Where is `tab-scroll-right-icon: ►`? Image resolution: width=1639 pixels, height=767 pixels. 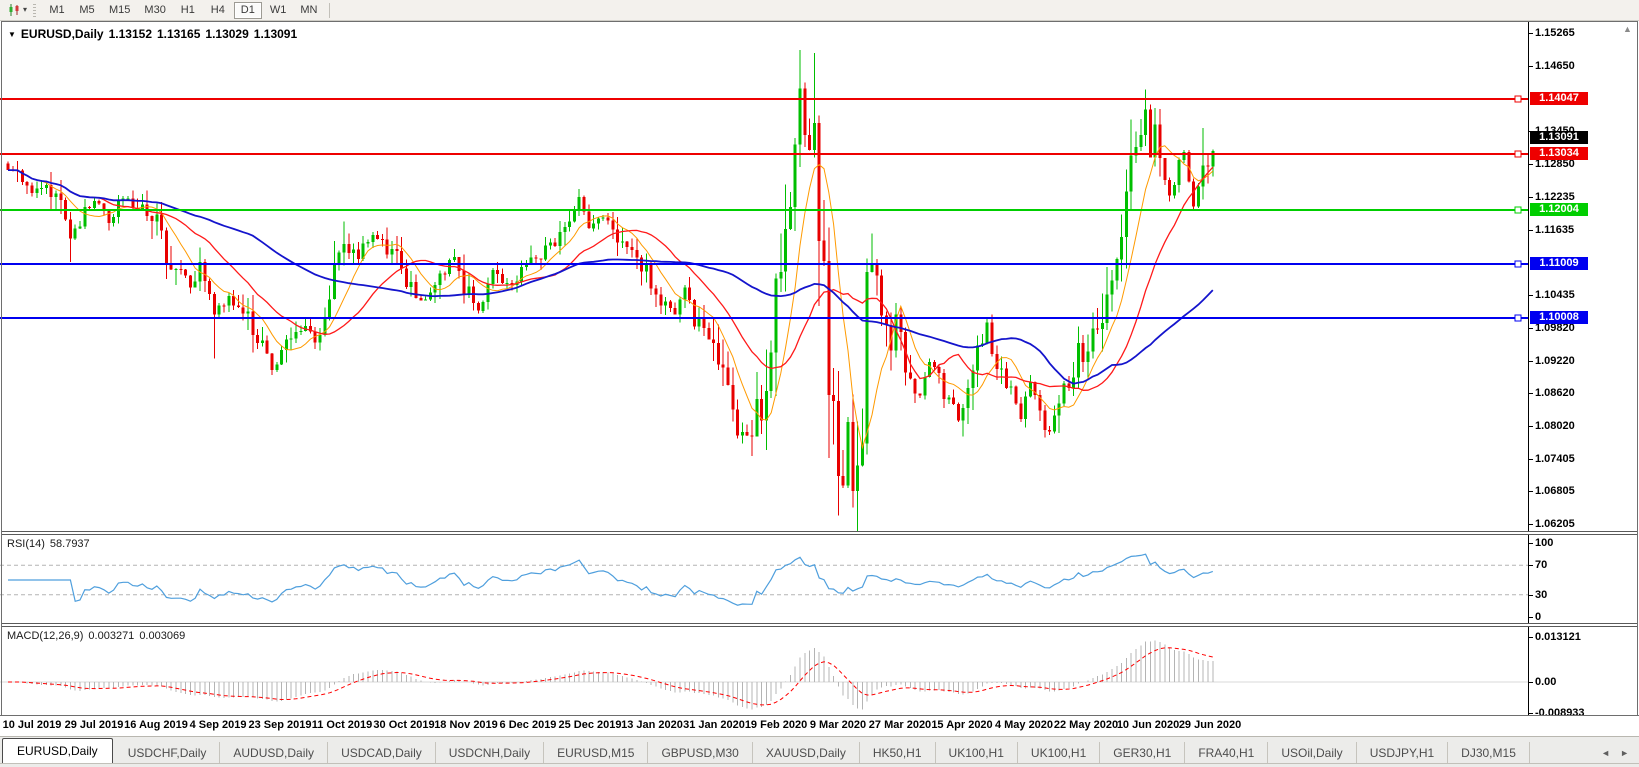
tab-scroll-right-icon: ► is located at coordinates (1624, 753).